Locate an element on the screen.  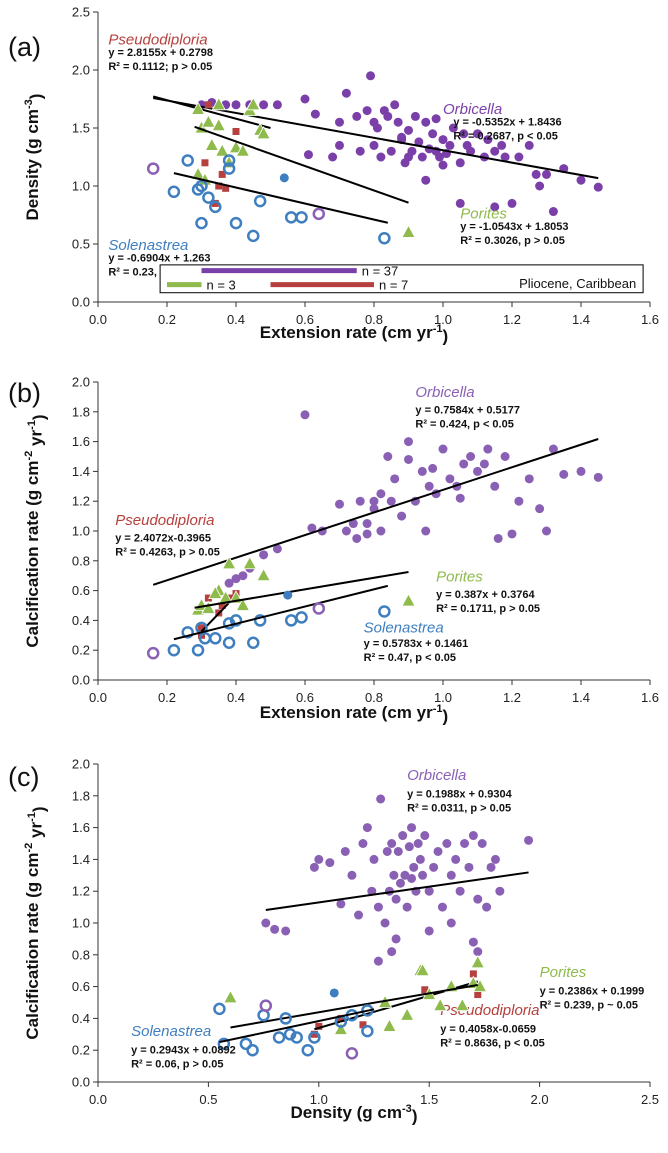
series-name-label: Pseudodiploria is located at coordinates (164, 520).